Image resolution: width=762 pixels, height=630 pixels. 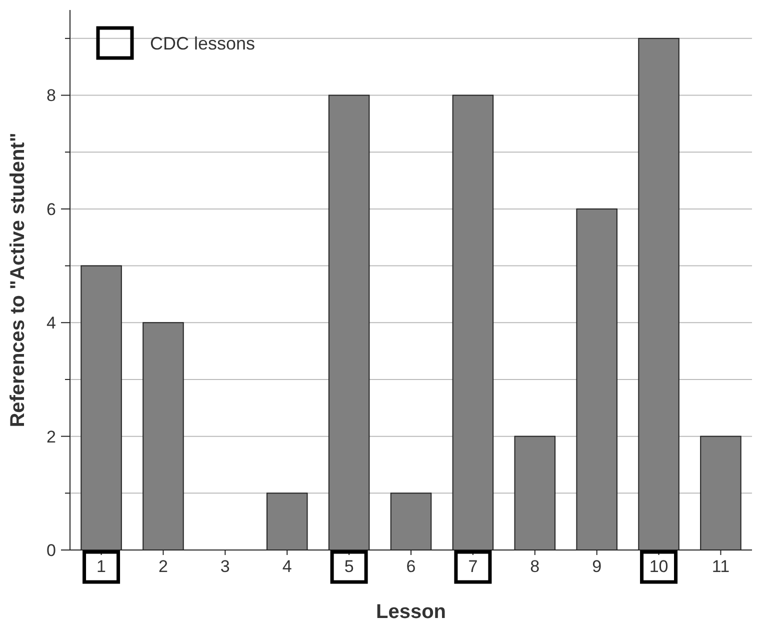 What do you see at coordinates (721, 566) in the screenshot?
I see `x-tick-label: 11` at bounding box center [721, 566].